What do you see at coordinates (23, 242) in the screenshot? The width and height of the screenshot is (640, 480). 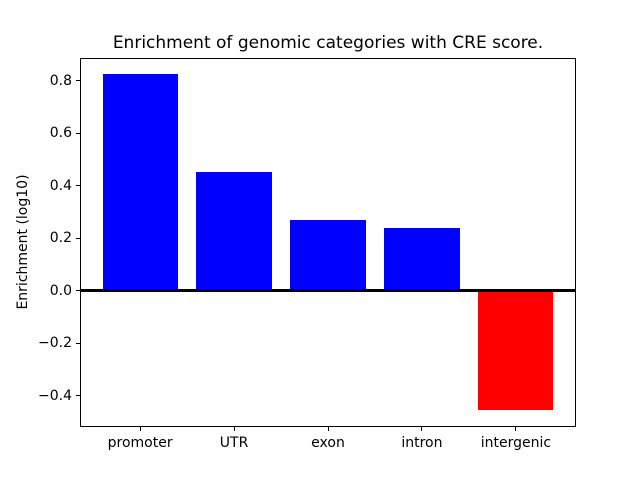 I see `y-axis-label: Enrichment (log10)` at bounding box center [23, 242].